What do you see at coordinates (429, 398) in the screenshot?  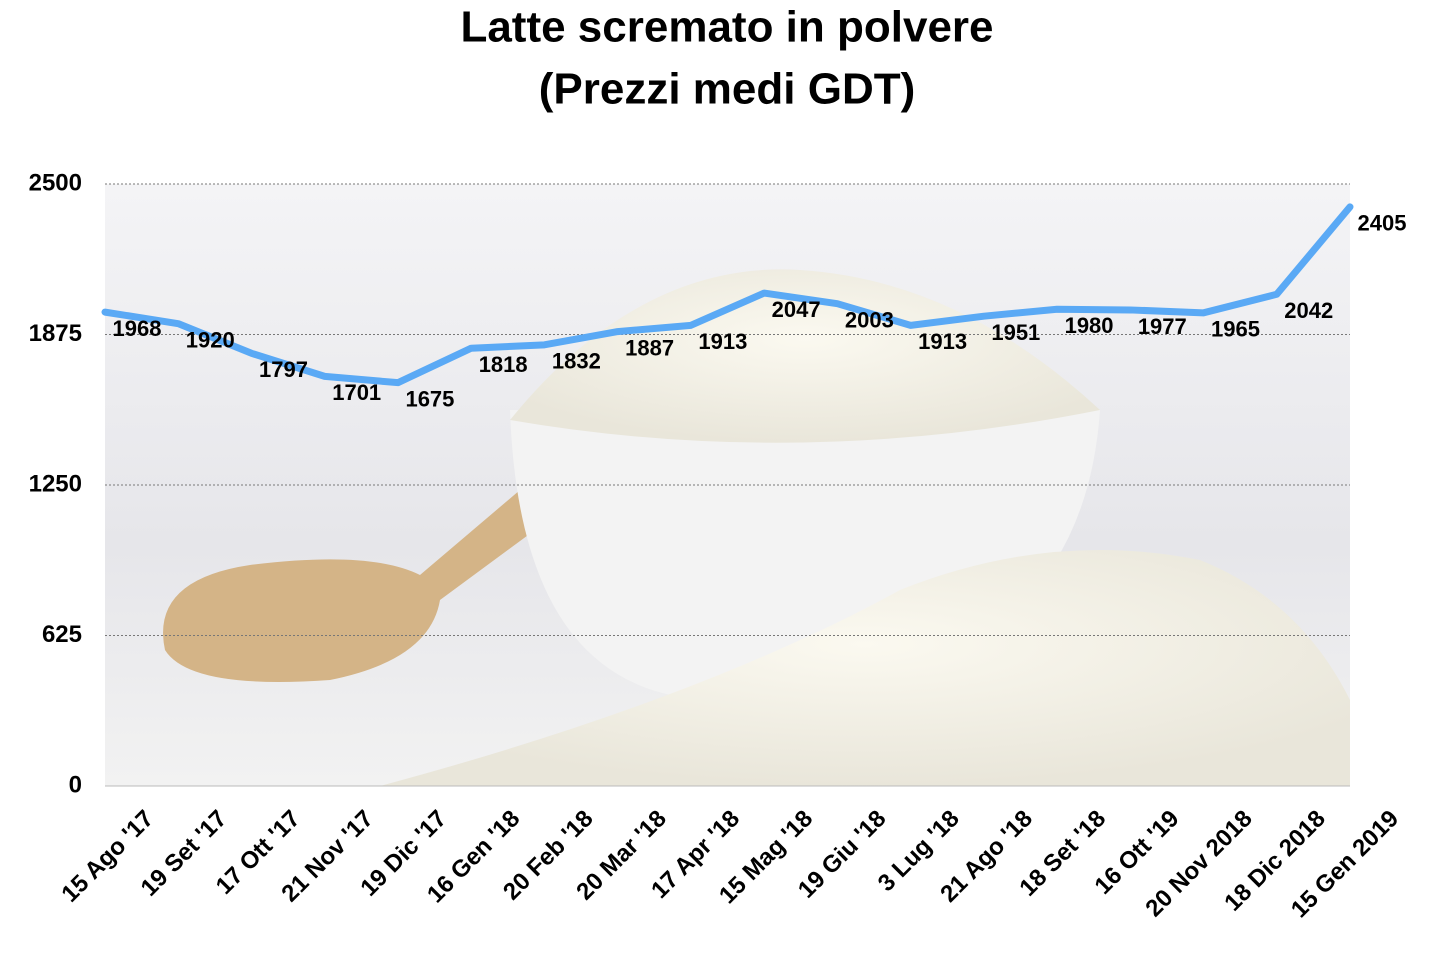 I see `data-label: 1675` at bounding box center [429, 398].